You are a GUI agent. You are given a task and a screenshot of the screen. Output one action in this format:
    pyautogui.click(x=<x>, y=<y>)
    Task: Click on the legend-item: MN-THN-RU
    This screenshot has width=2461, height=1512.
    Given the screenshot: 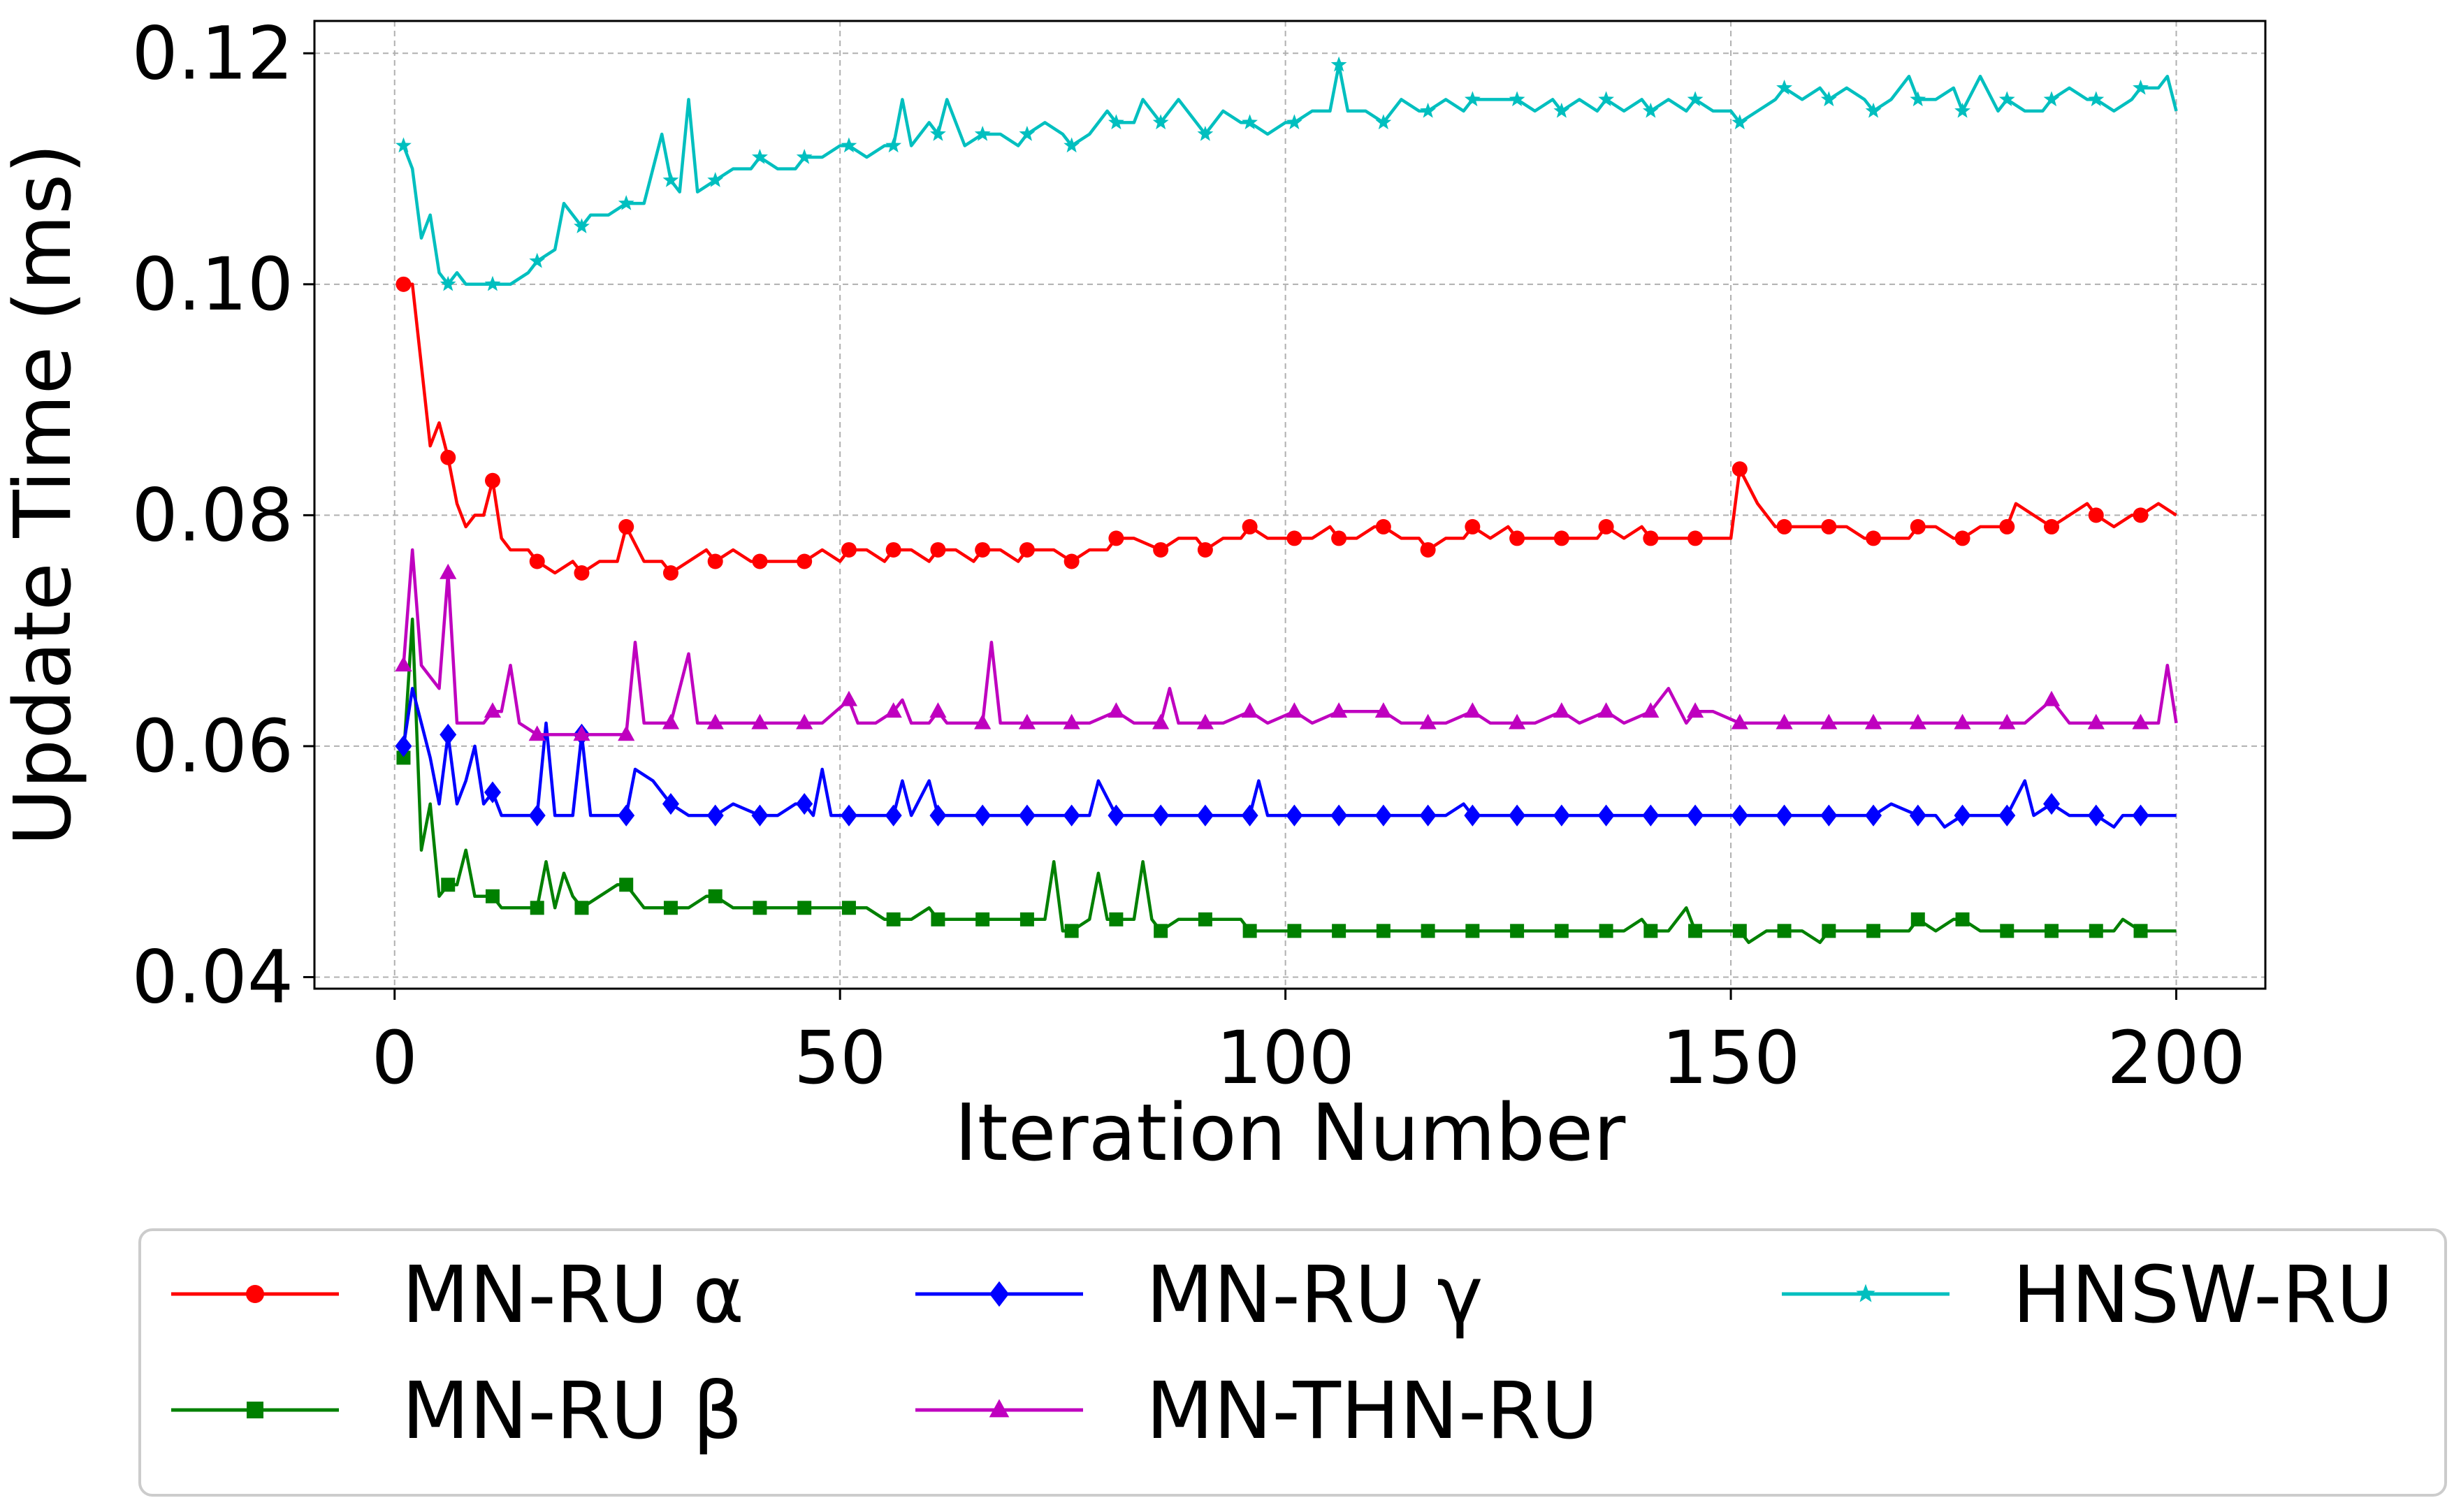 What is the action you would take?
    pyautogui.click(x=1256, y=1411)
    